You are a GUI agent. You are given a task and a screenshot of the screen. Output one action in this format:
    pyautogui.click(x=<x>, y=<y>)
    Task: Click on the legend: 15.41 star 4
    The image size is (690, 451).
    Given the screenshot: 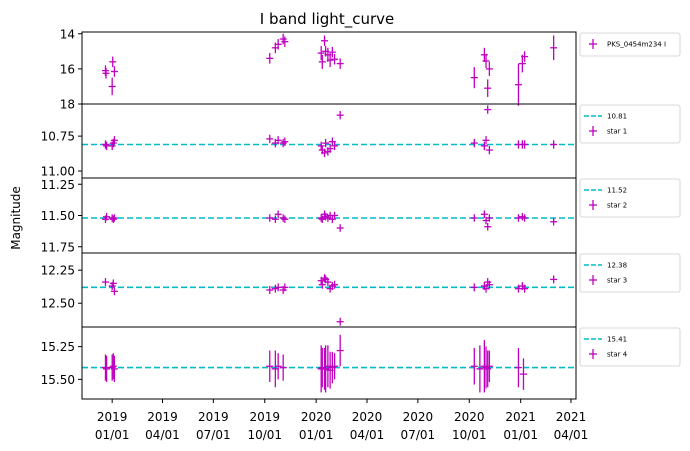 What is the action you would take?
    pyautogui.click(x=630, y=347)
    